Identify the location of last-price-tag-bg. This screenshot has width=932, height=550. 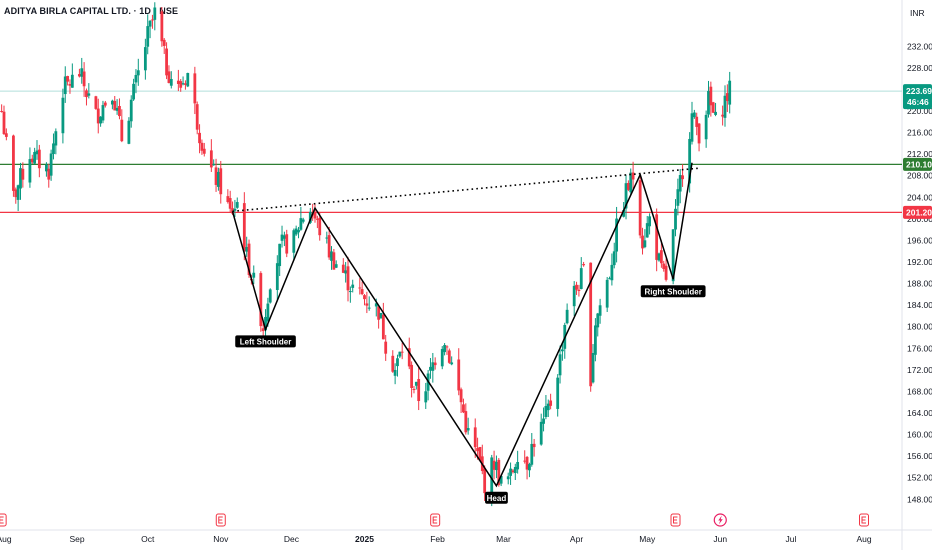
(917, 97).